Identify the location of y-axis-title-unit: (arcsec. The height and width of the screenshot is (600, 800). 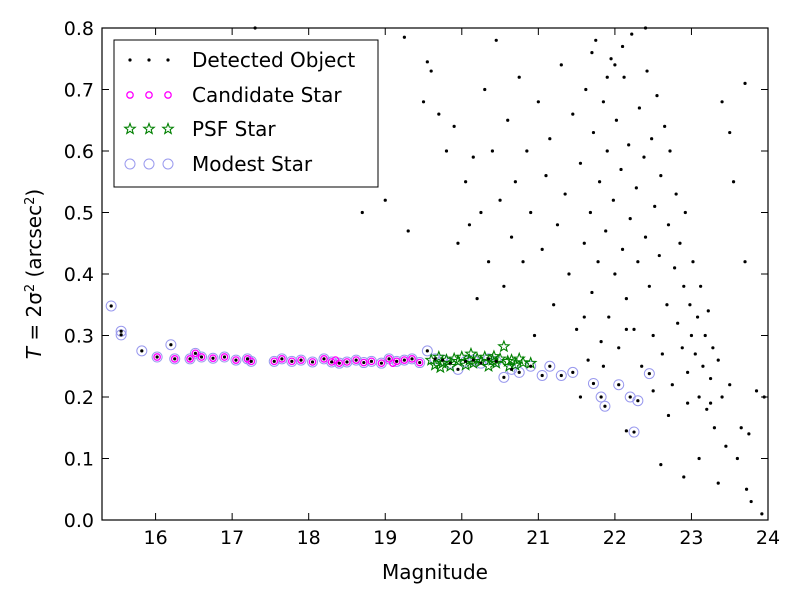
(34, 244).